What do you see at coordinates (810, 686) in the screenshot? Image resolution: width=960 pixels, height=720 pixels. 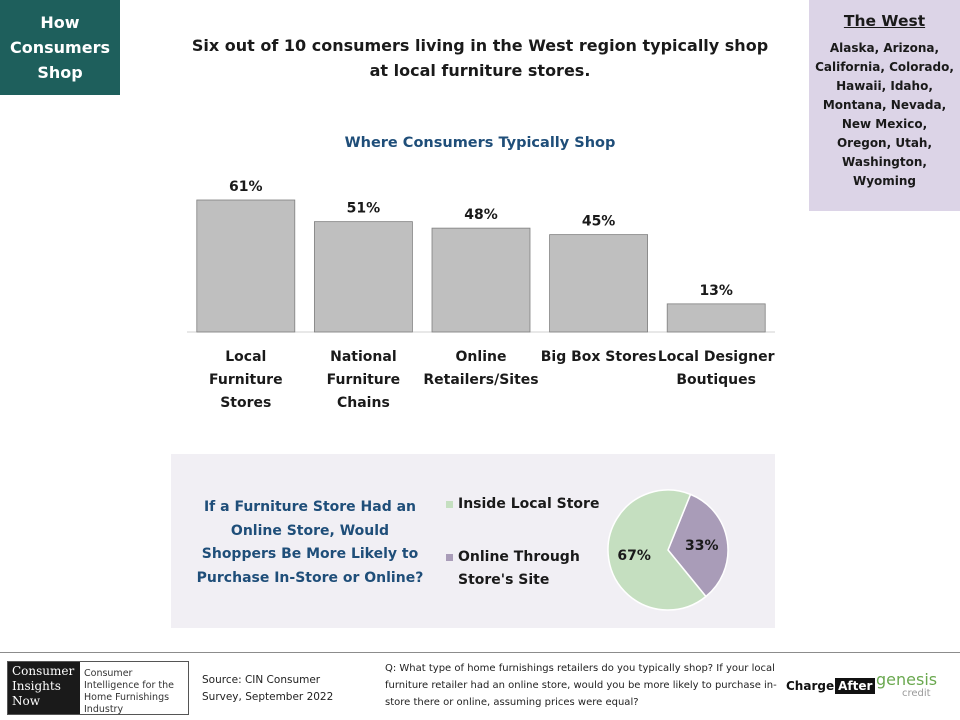 I see `chargeafter-logo-text: Charge` at bounding box center [810, 686].